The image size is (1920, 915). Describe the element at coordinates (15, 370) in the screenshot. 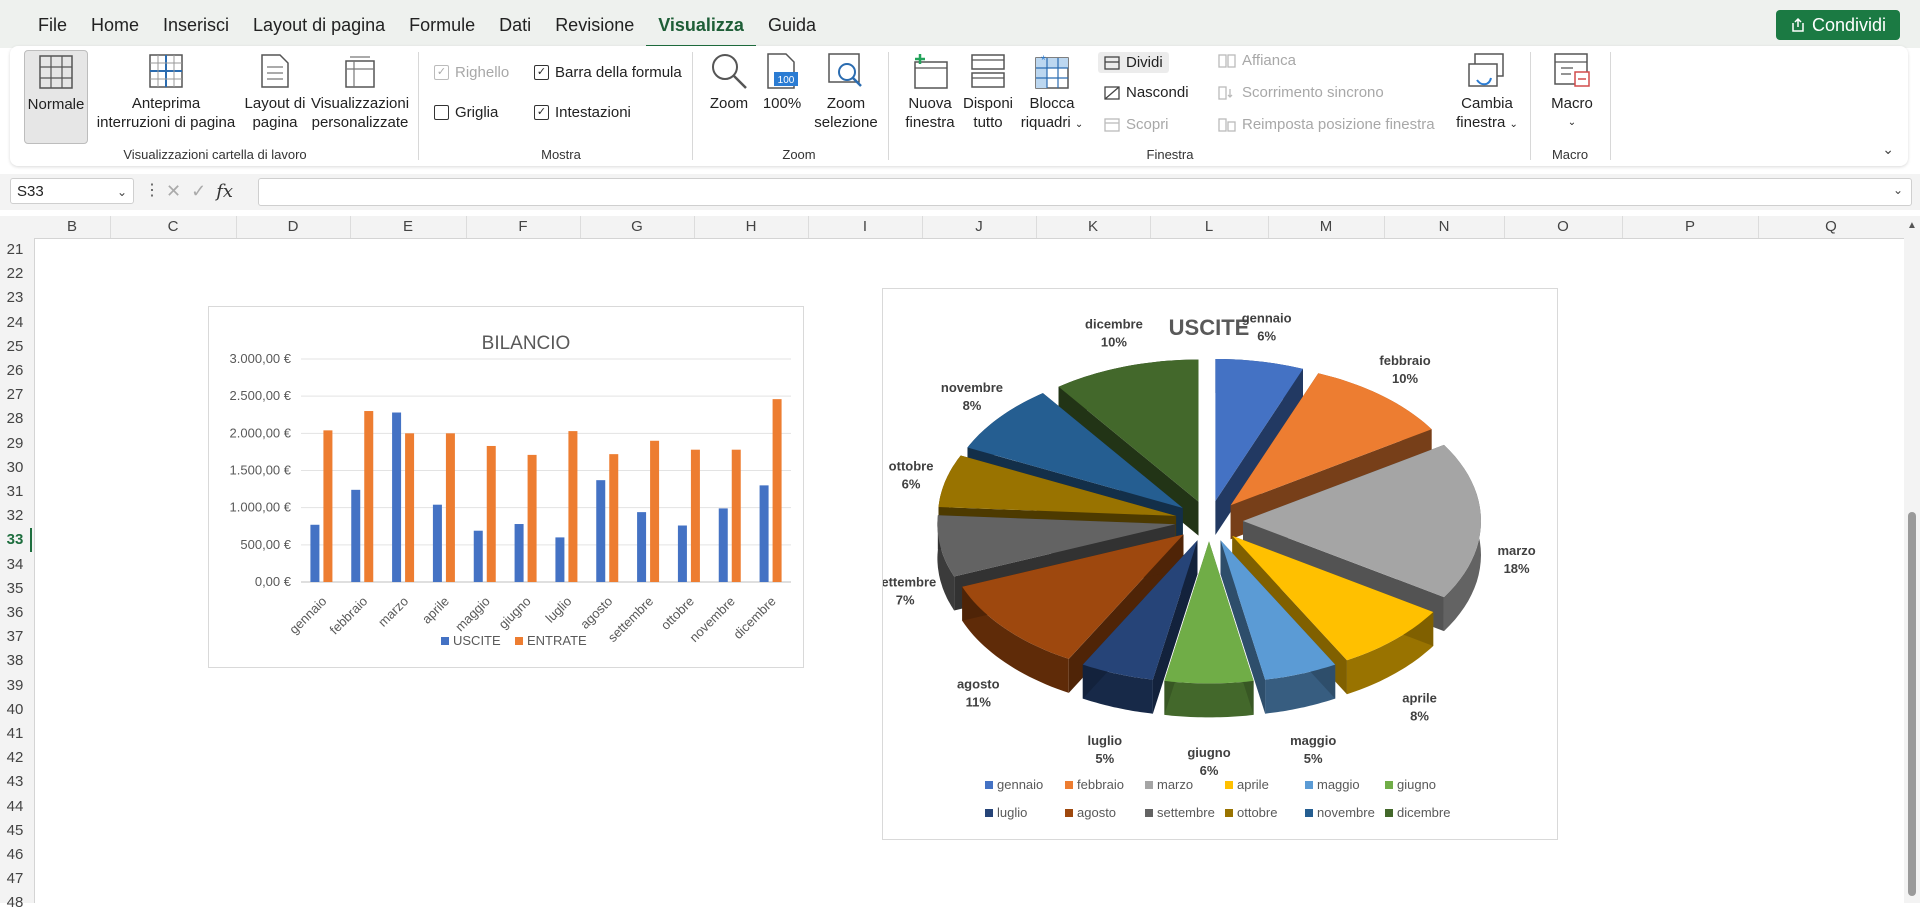

I see `row-header-26: 26` at that location.